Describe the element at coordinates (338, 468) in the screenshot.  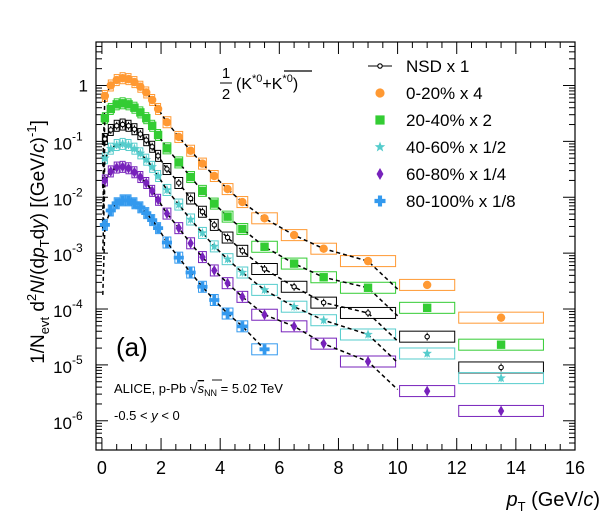
I see `x-tick-label: 8` at that location.